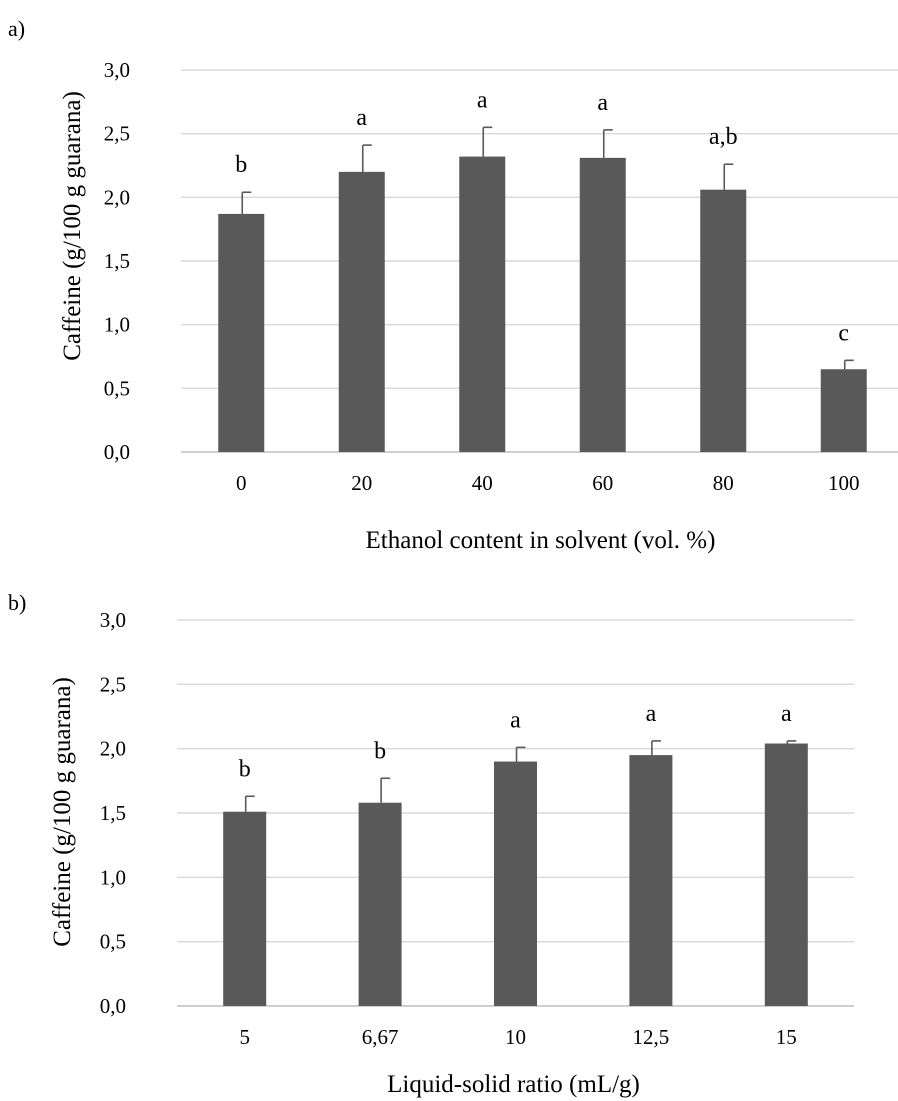  What do you see at coordinates (602, 483) in the screenshot?
I see `x-tick-label: 60` at bounding box center [602, 483].